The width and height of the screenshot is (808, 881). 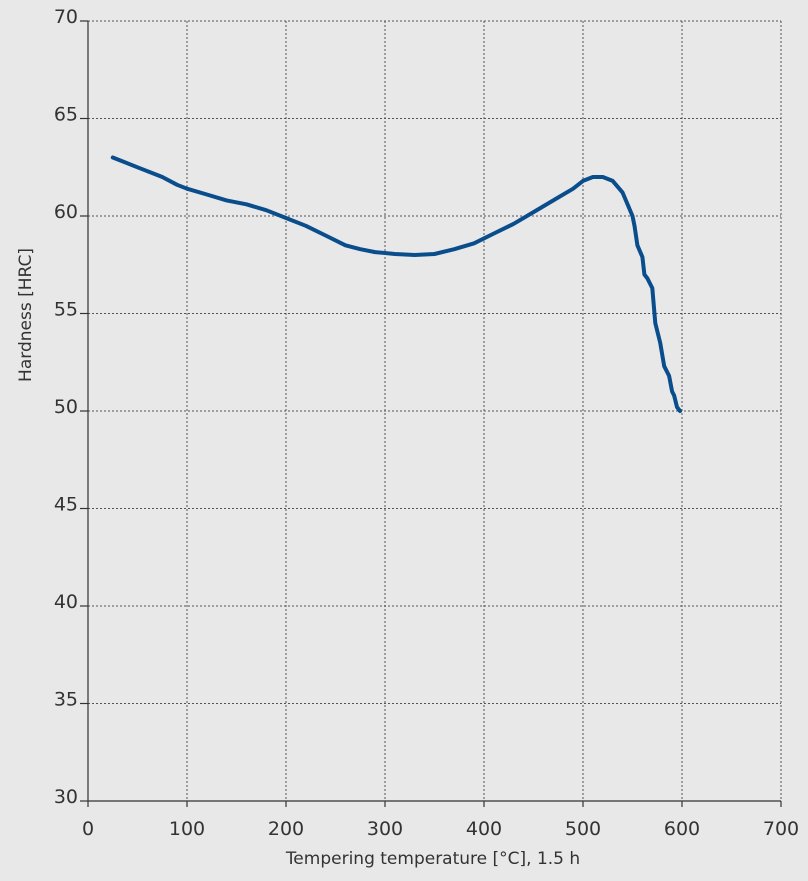 I want to click on y-tick-label-40: 40, so click(x=66, y=602).